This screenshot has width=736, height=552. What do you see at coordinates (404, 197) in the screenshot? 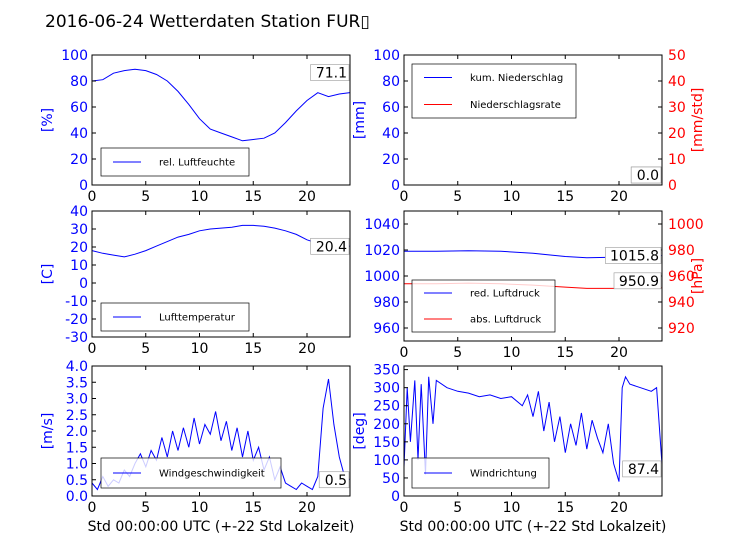
I see `x-tick-label-precipitation: 0` at bounding box center [404, 197].